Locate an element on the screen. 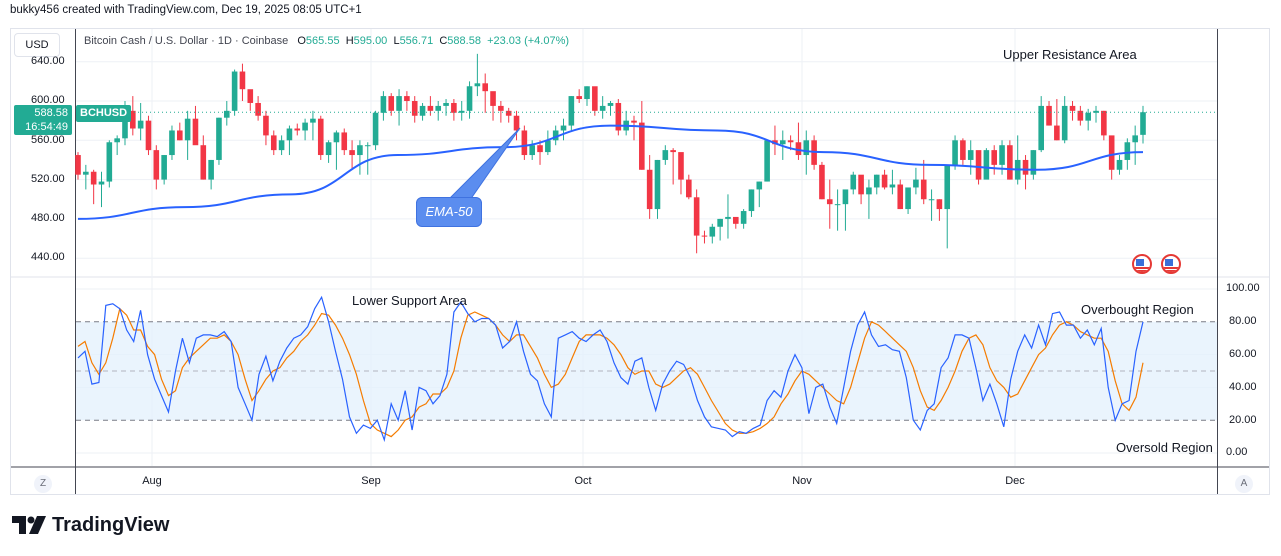  low-value: 556.71 is located at coordinates (416, 41).